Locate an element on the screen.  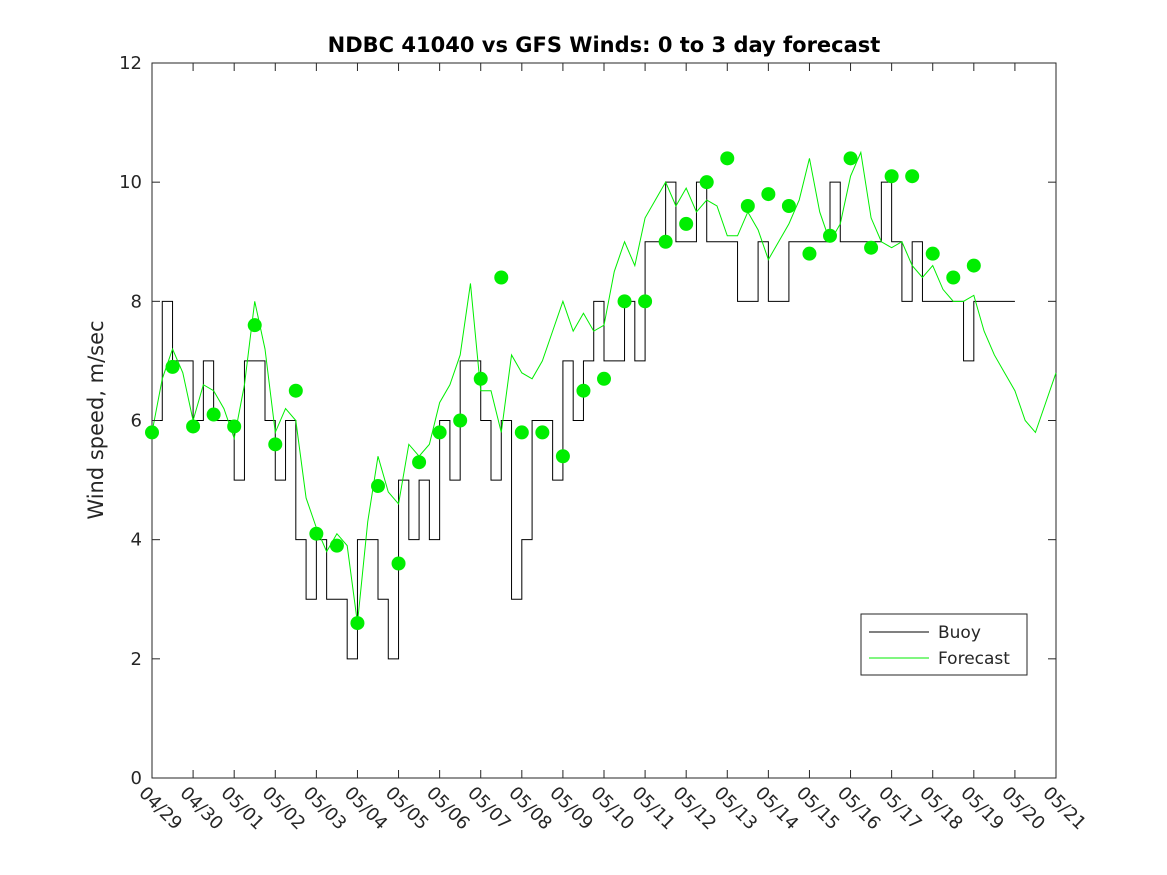
legend-label-buoy: Buoy is located at coordinates (959, 633).